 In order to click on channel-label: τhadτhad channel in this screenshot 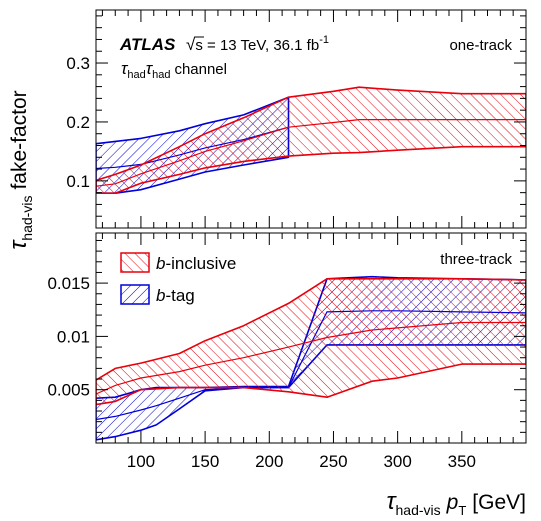, I will do `click(174, 70)`.